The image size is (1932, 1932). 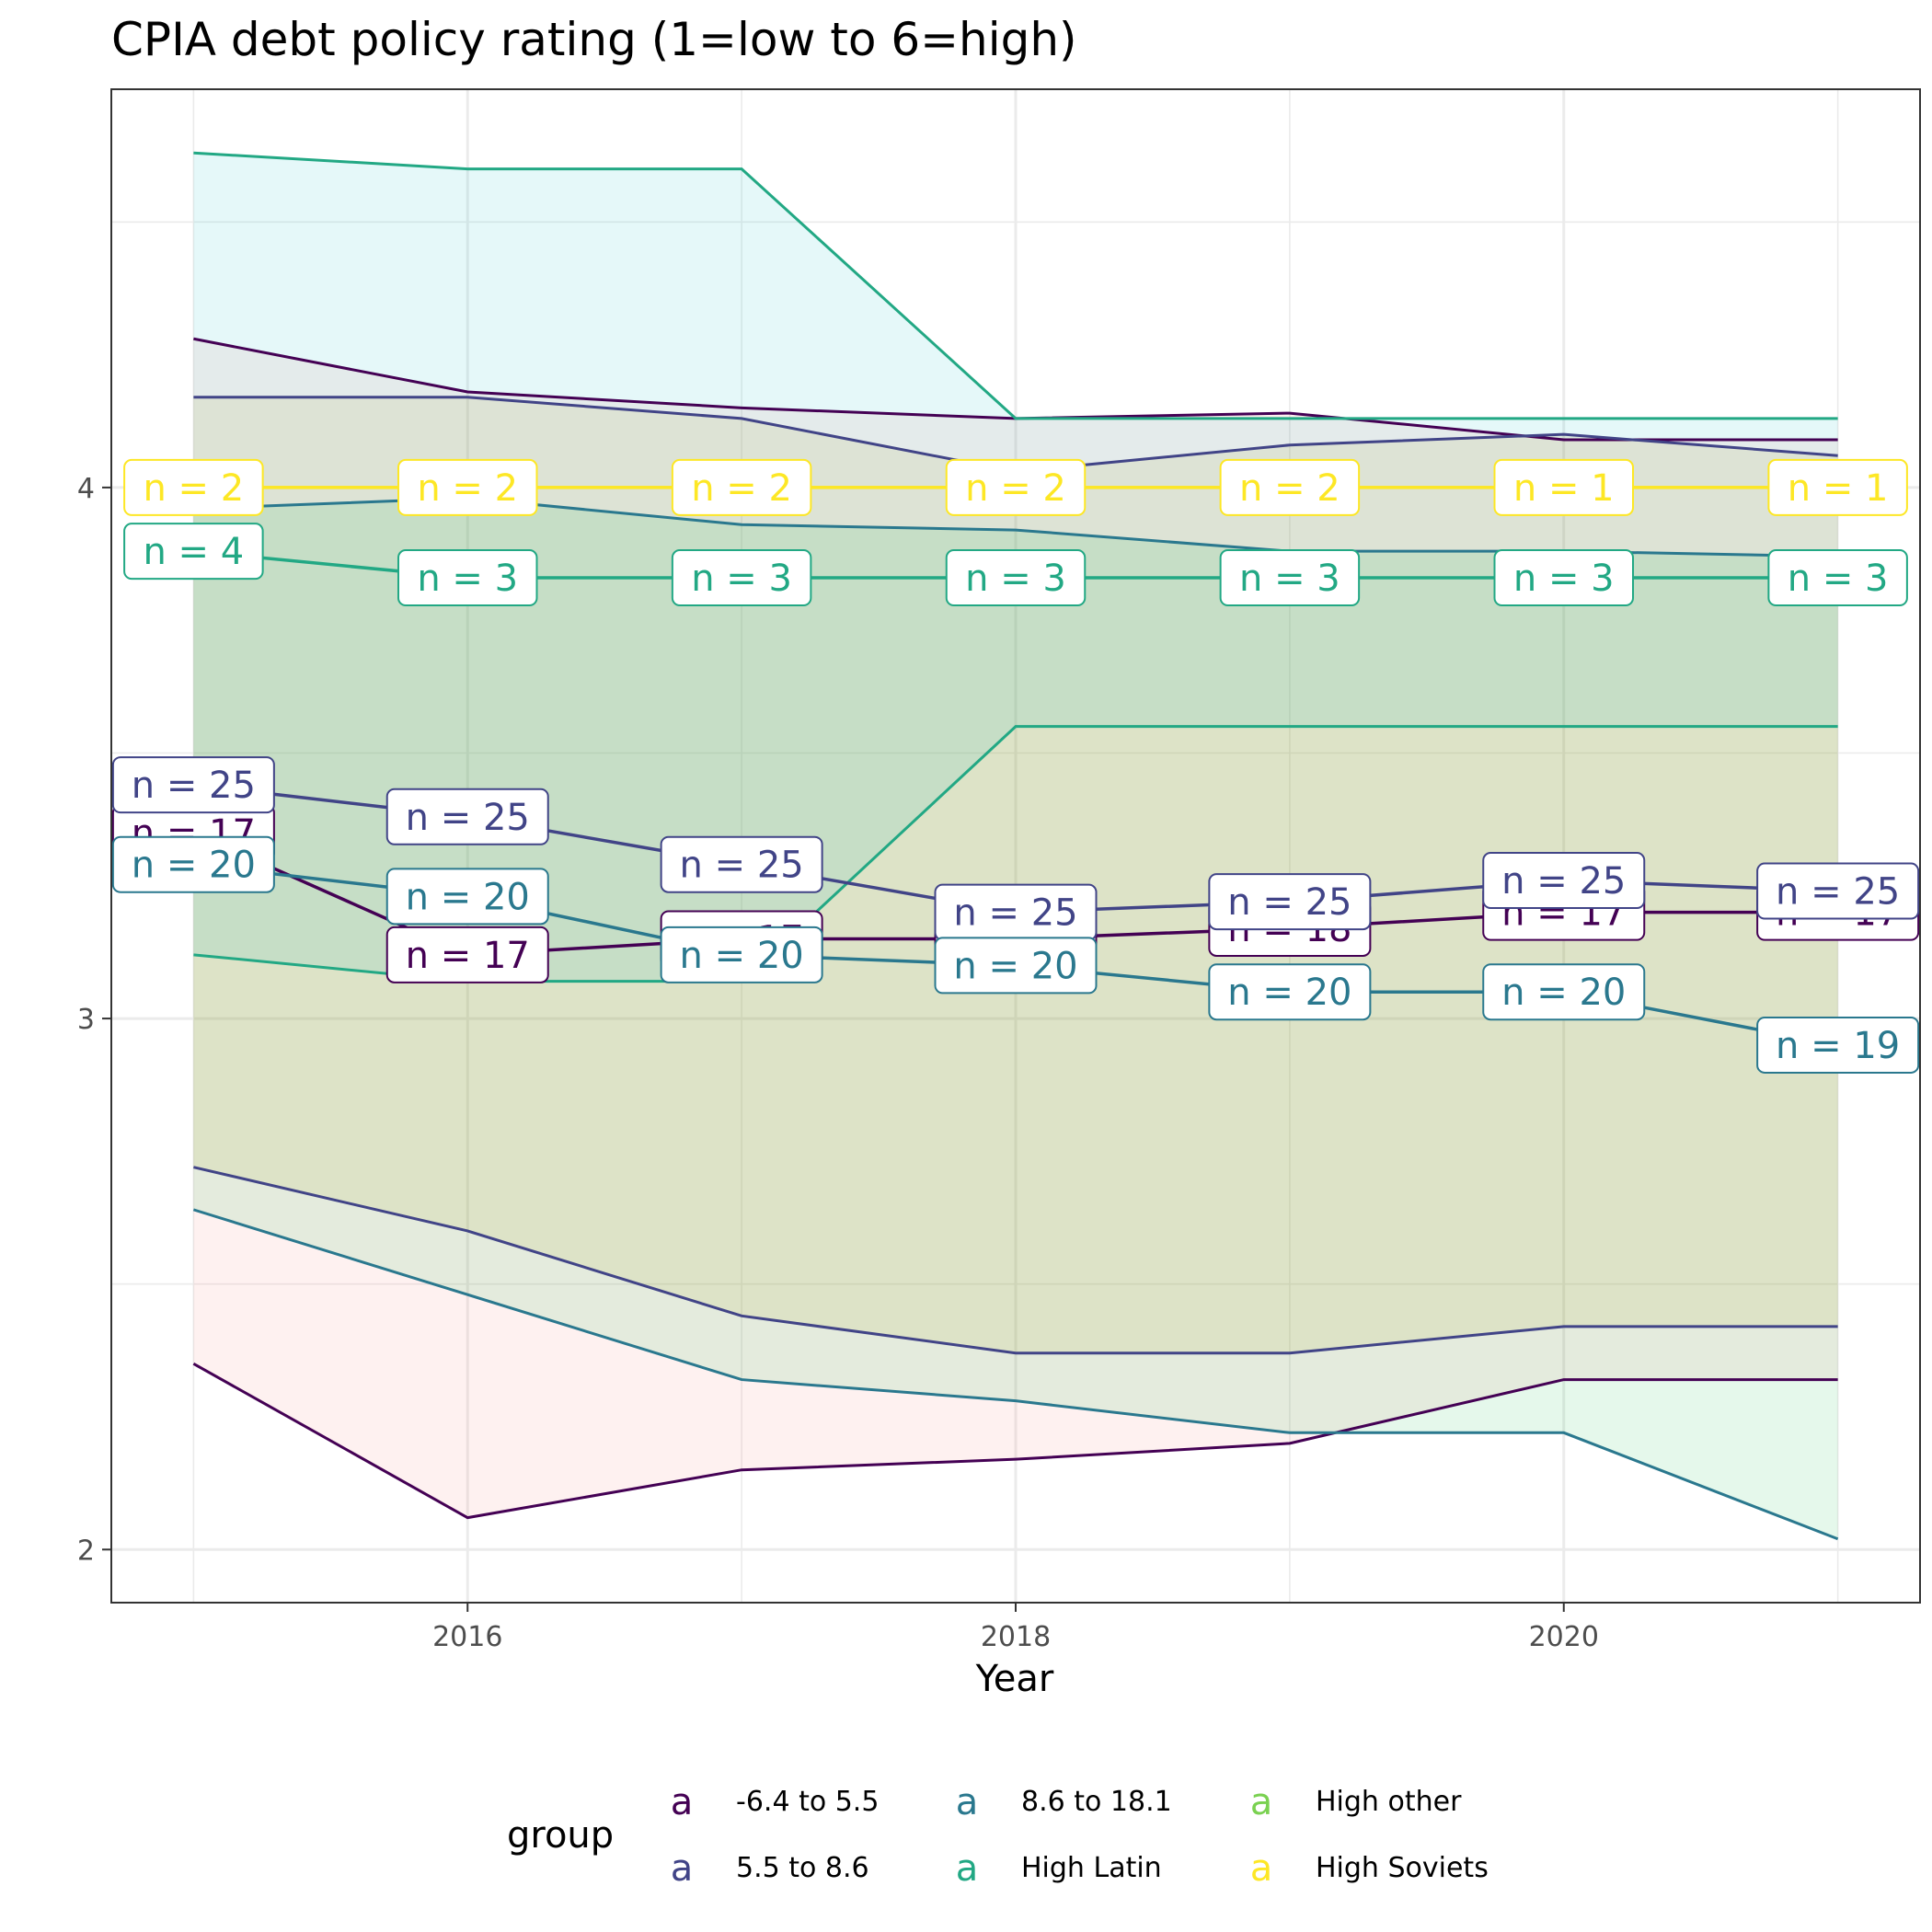 What do you see at coordinates (86, 489) in the screenshot?
I see `y-tick-label: 4` at bounding box center [86, 489].